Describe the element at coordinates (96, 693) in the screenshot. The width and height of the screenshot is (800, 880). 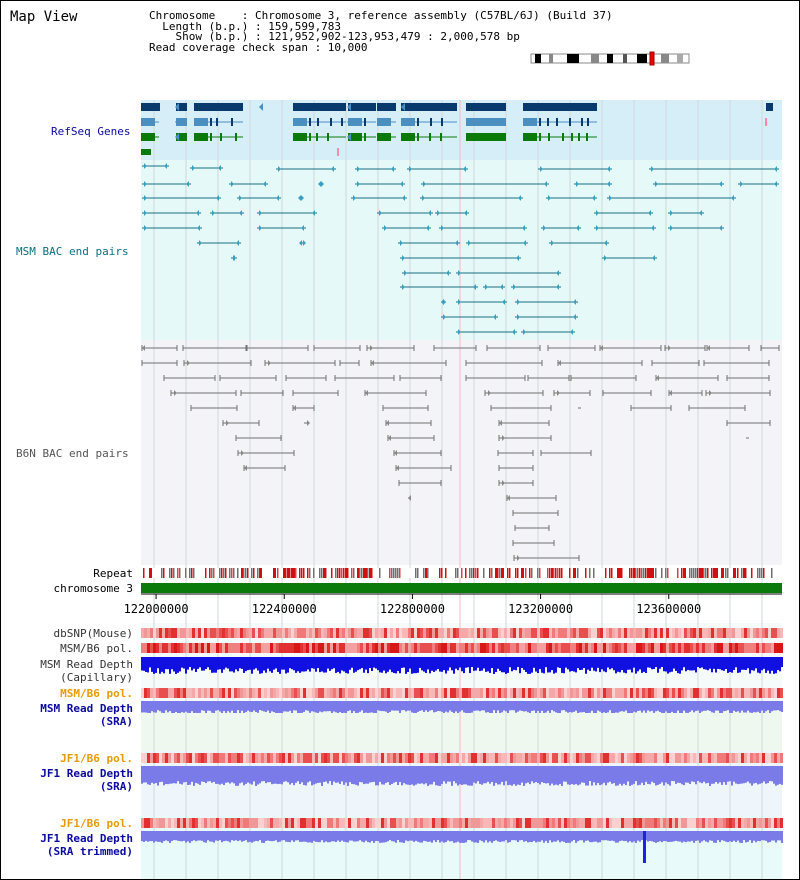
I see `track-label-msm-b6-pol-2: MSM/B6 pol.` at that location.